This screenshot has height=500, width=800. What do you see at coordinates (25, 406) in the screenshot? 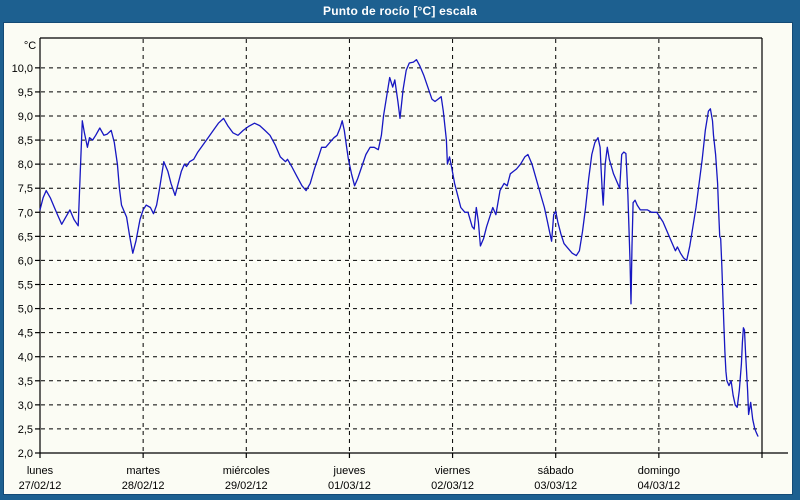
I see `y-tick-label: 3,0` at bounding box center [25, 406].